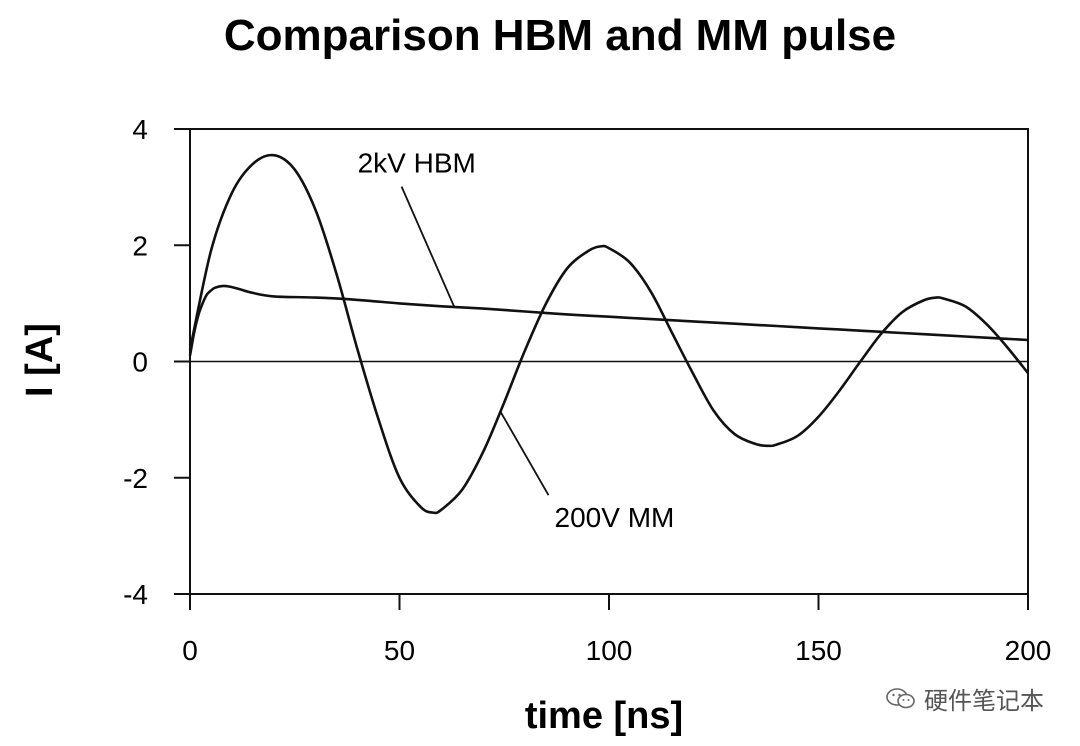  What do you see at coordinates (417, 163) in the screenshot?
I see `annotation-label: 2kV HBM` at bounding box center [417, 163].